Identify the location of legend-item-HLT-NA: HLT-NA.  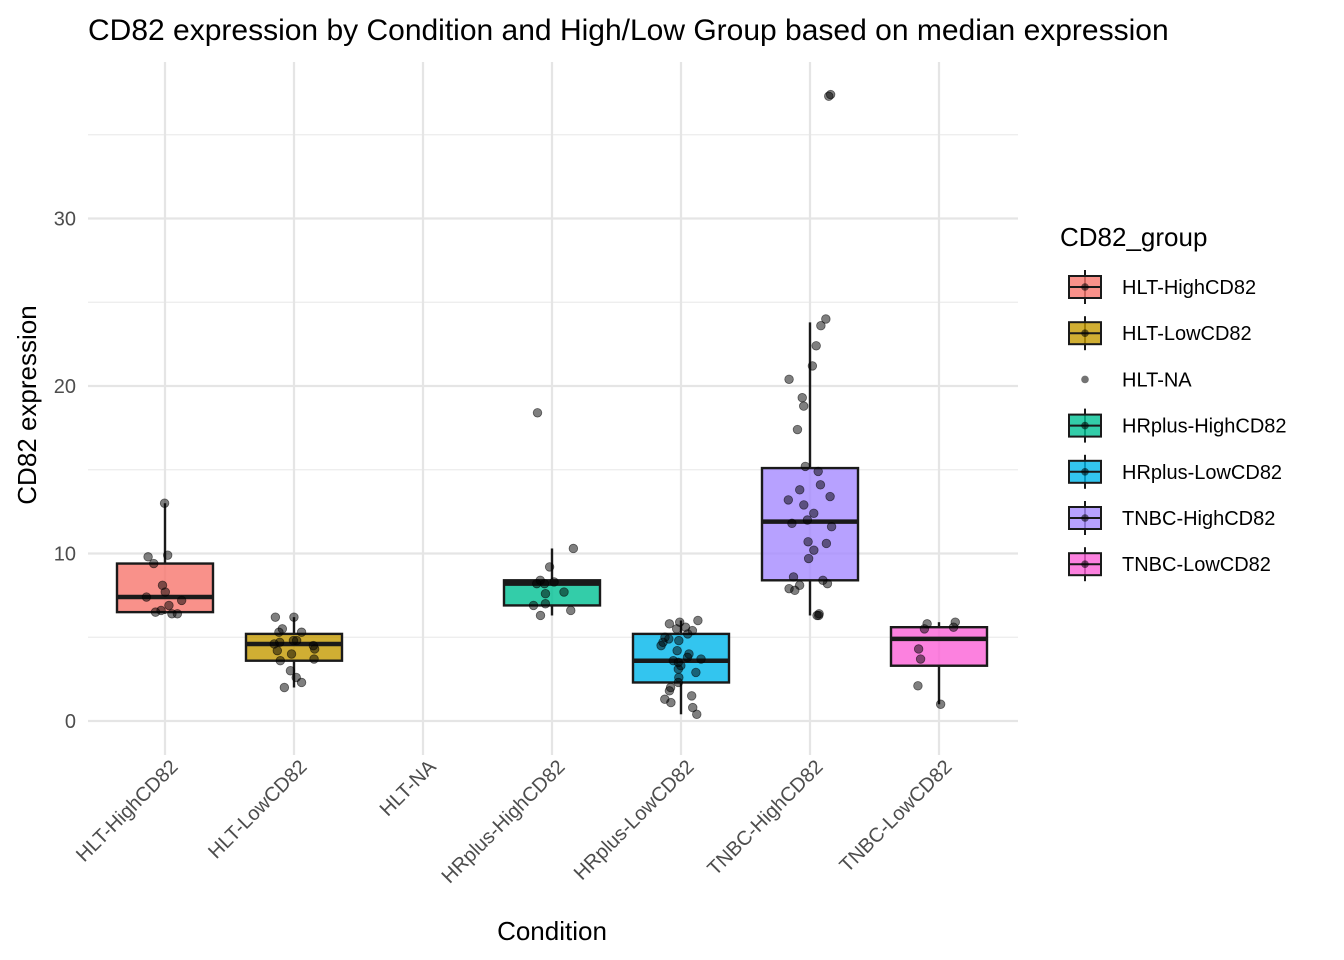
(1136, 380).